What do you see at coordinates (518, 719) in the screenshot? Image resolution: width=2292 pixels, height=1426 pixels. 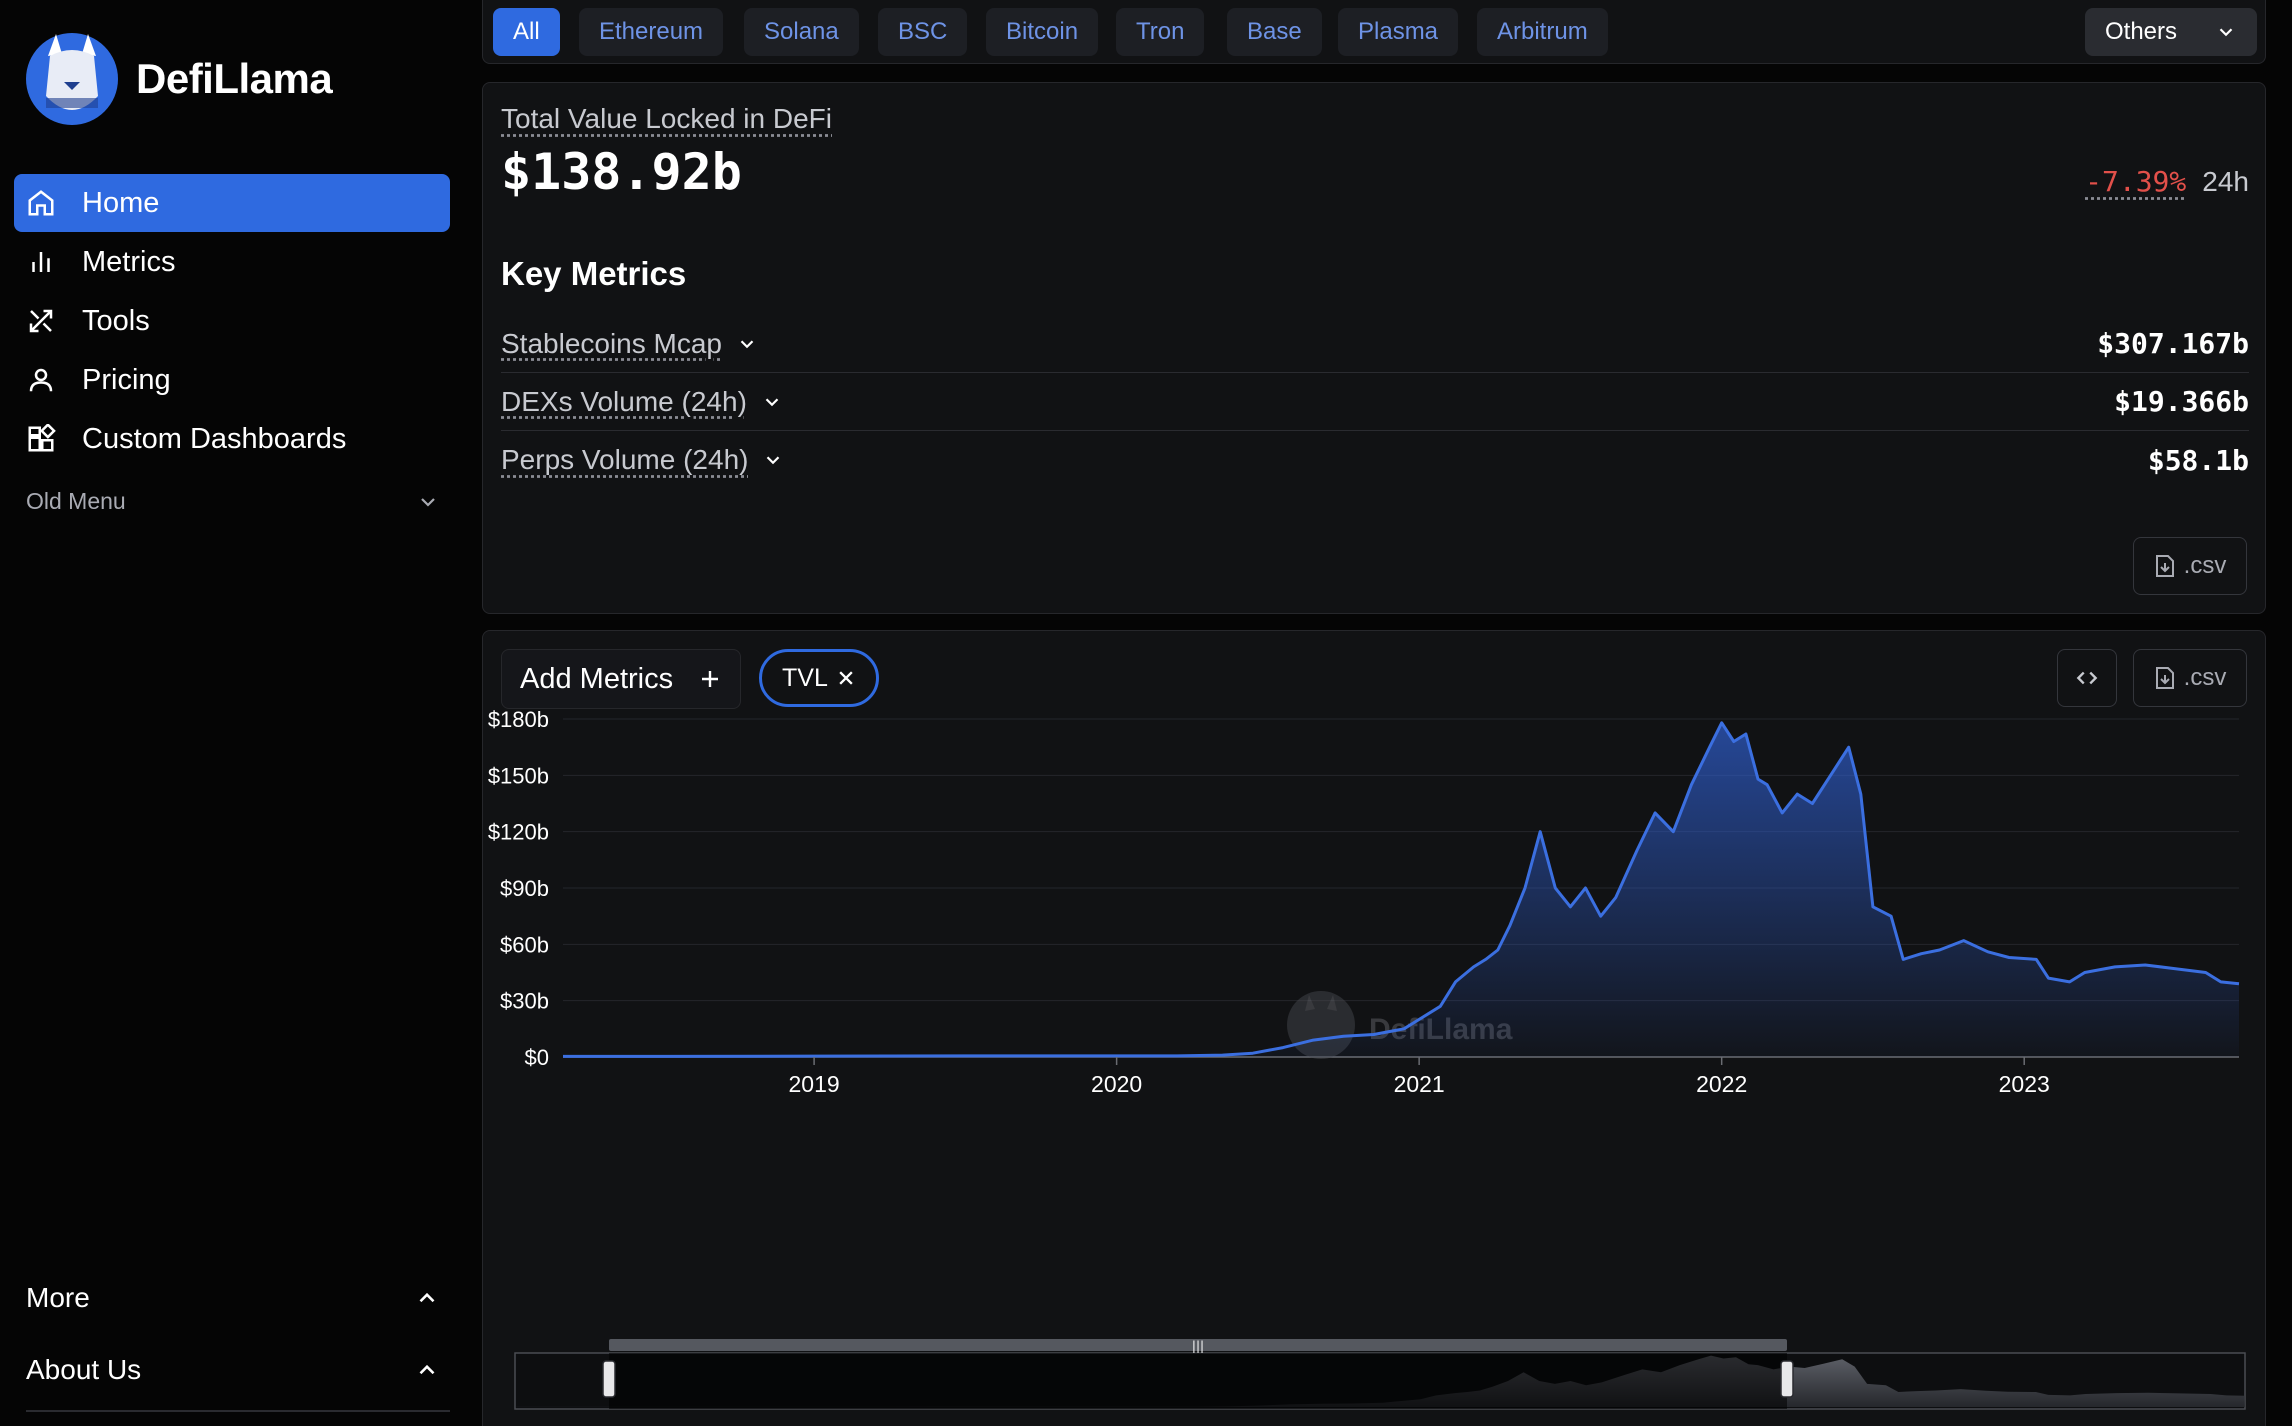 I see `y-tick-label: $180b` at bounding box center [518, 719].